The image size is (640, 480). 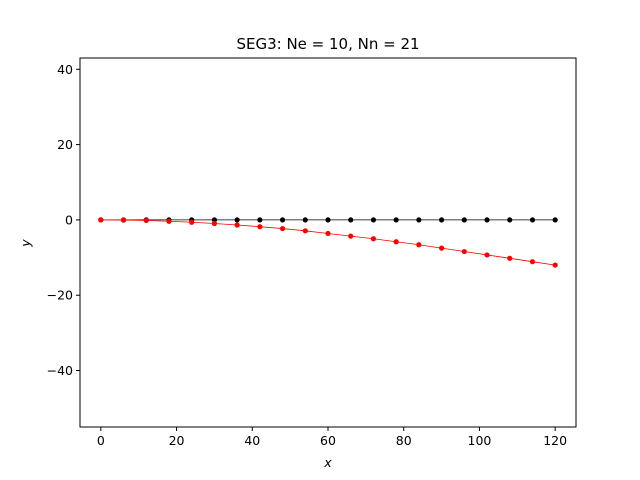 What do you see at coordinates (25, 243) in the screenshot?
I see `y-axis-label: y` at bounding box center [25, 243].